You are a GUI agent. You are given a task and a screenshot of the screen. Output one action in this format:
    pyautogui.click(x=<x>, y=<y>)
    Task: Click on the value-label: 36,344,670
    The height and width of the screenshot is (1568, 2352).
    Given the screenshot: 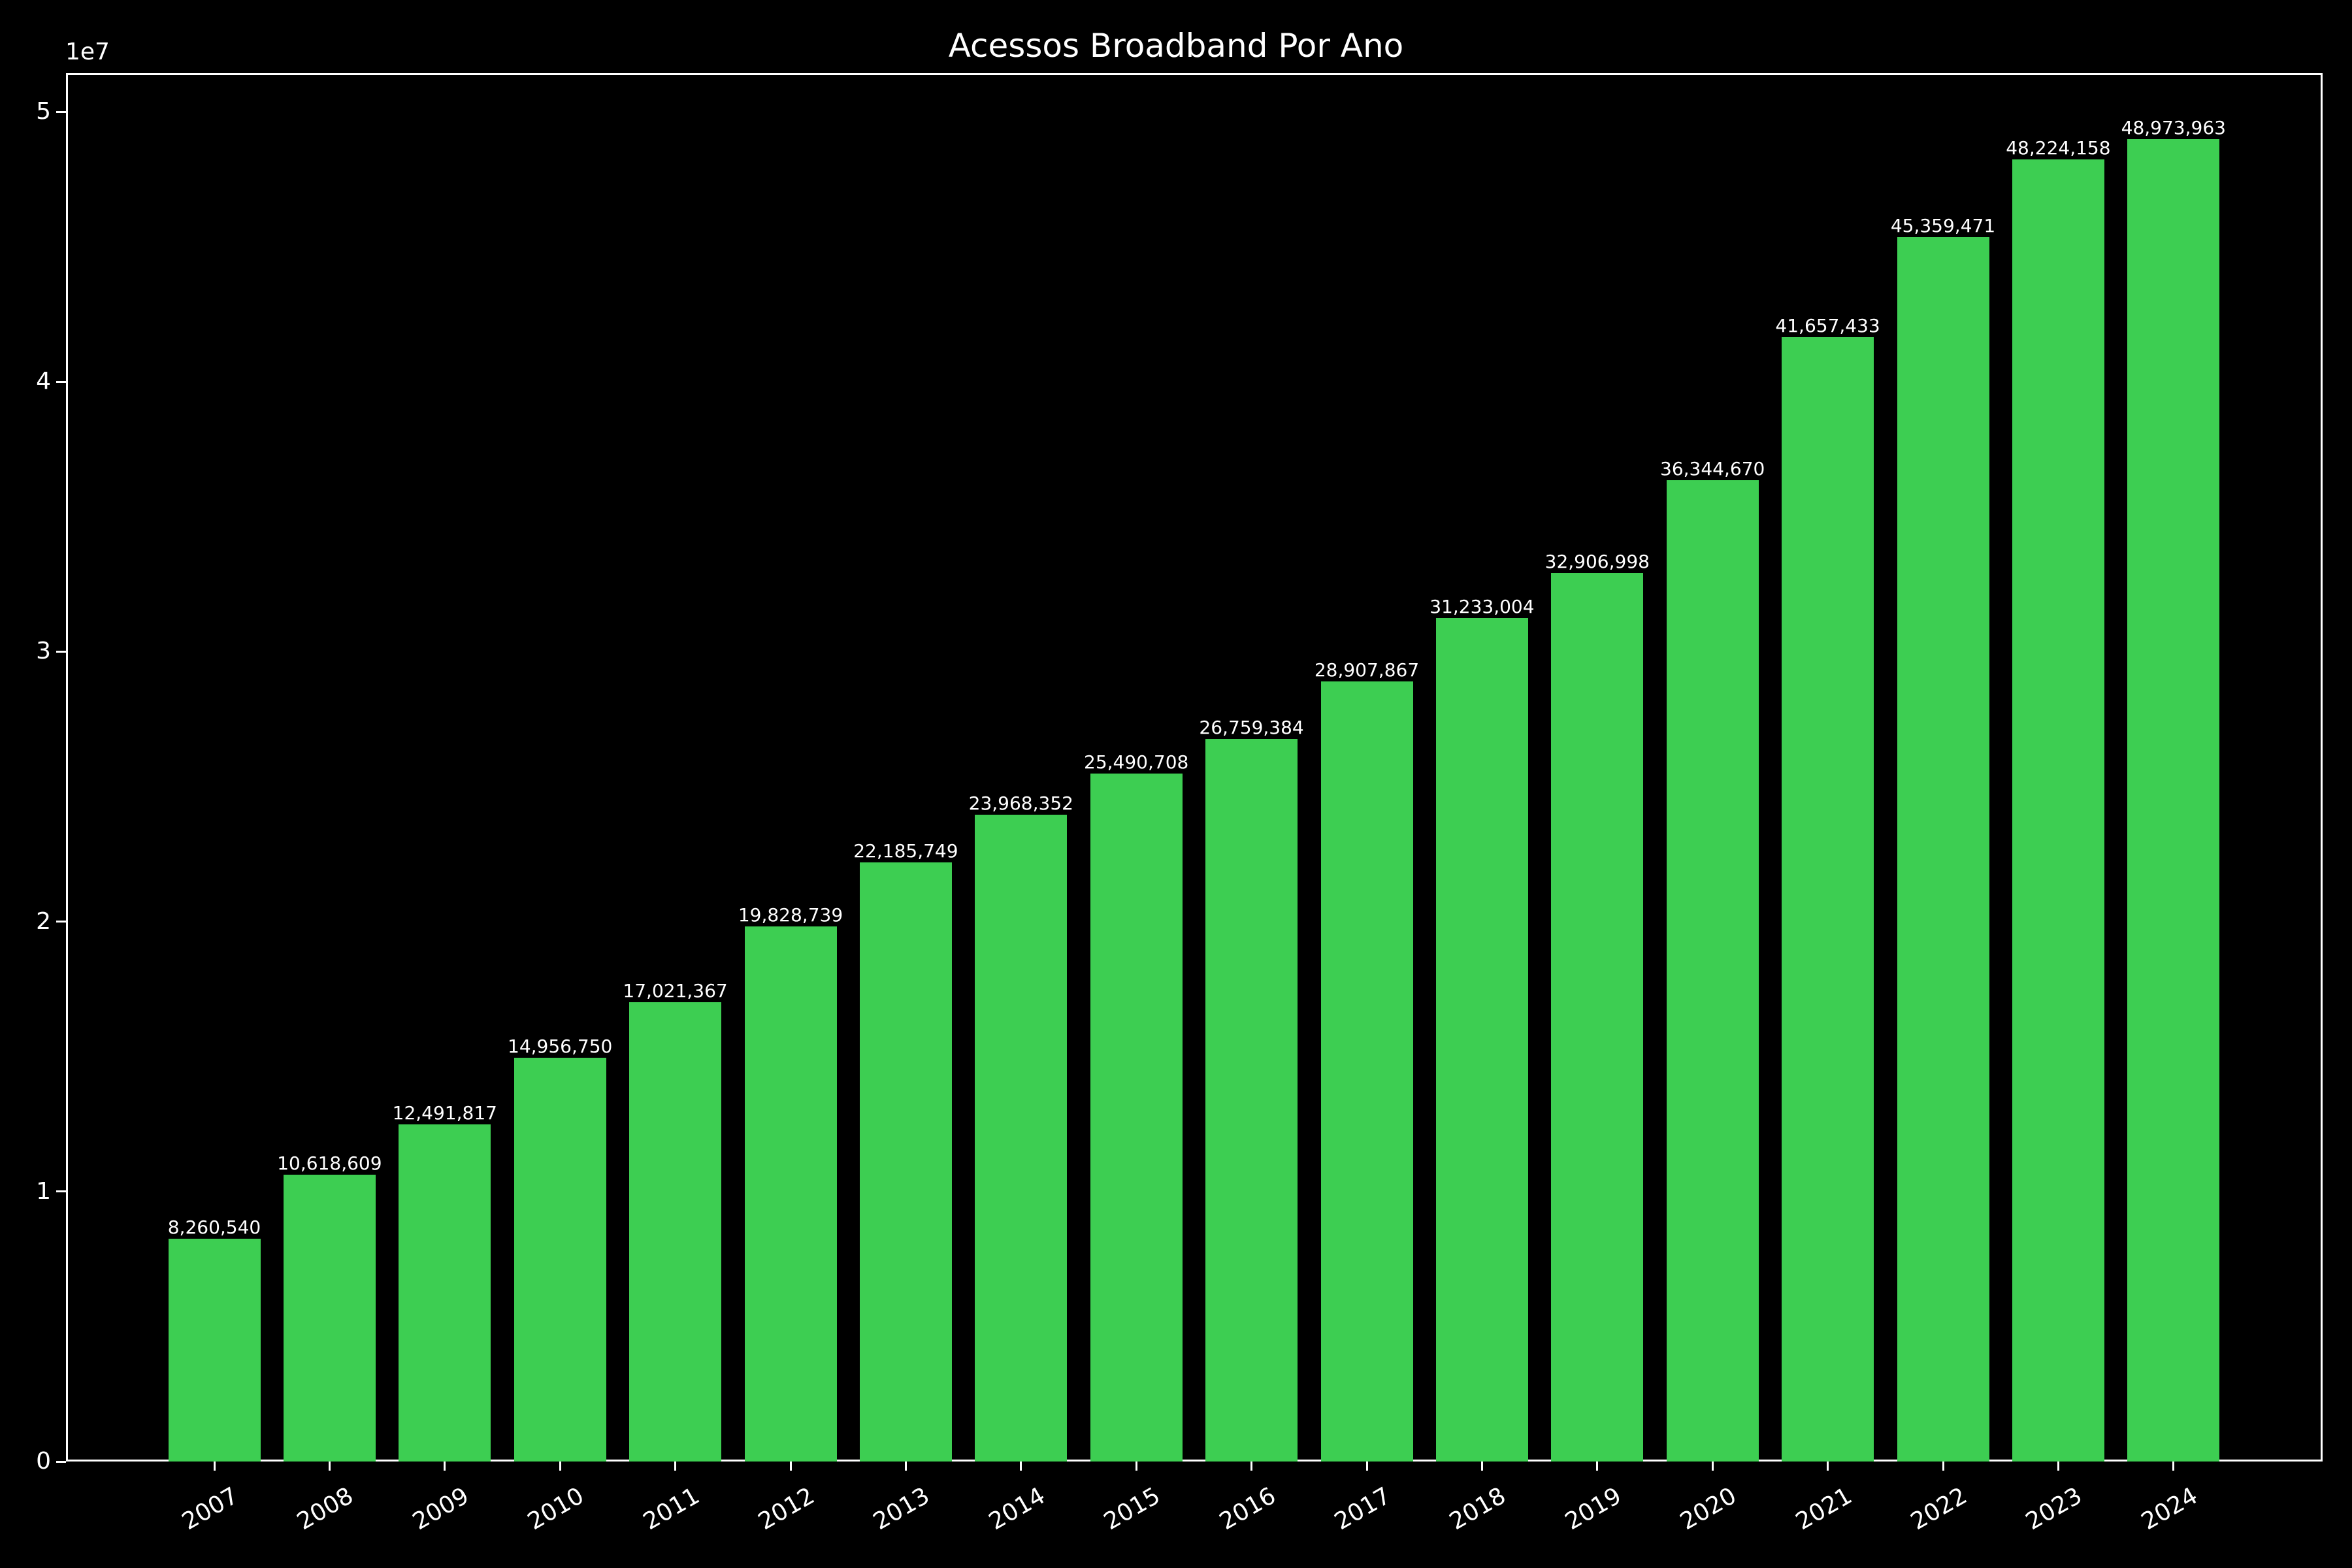 What is the action you would take?
    pyautogui.click(x=1712, y=469)
    